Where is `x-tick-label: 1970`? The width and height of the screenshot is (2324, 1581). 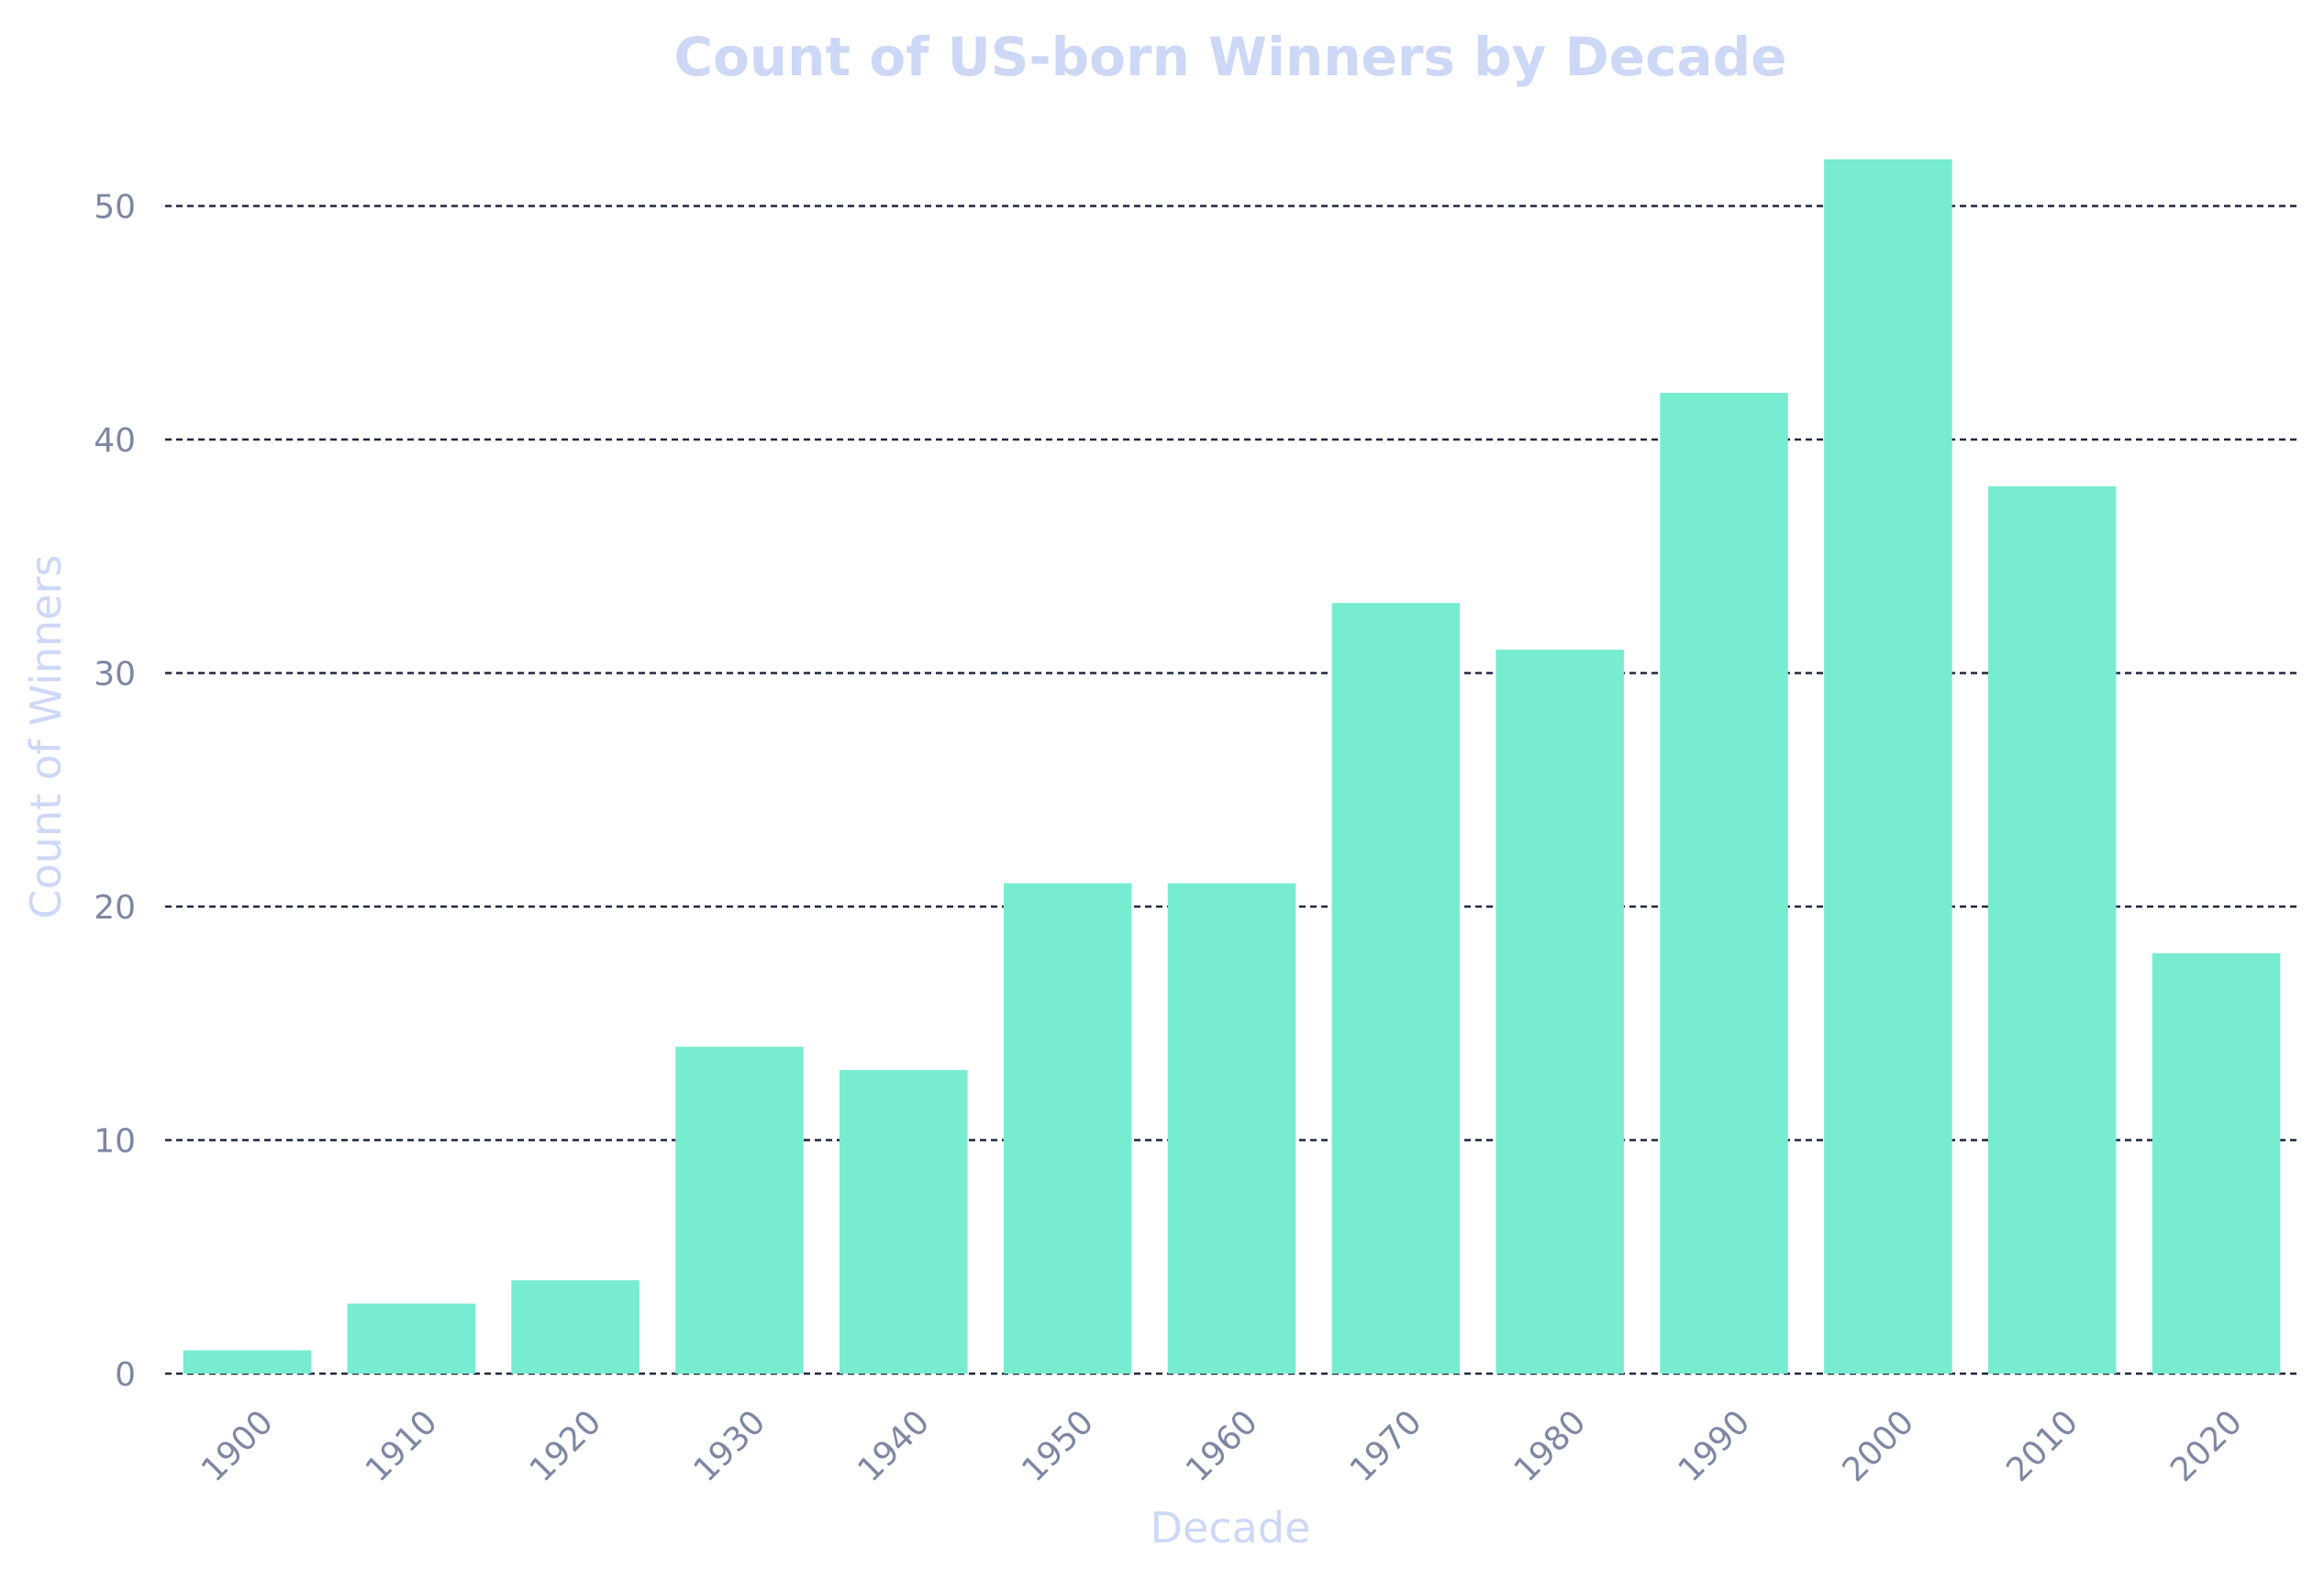 x-tick-label: 1970 is located at coordinates (1386, 1446).